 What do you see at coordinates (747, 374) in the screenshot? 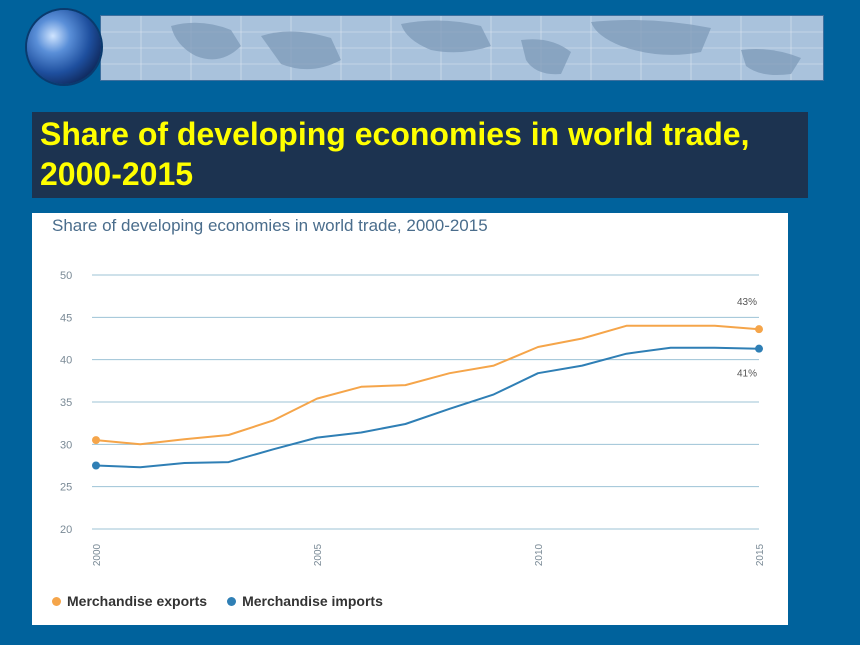
I see `series-end-label: 41%` at bounding box center [747, 374].